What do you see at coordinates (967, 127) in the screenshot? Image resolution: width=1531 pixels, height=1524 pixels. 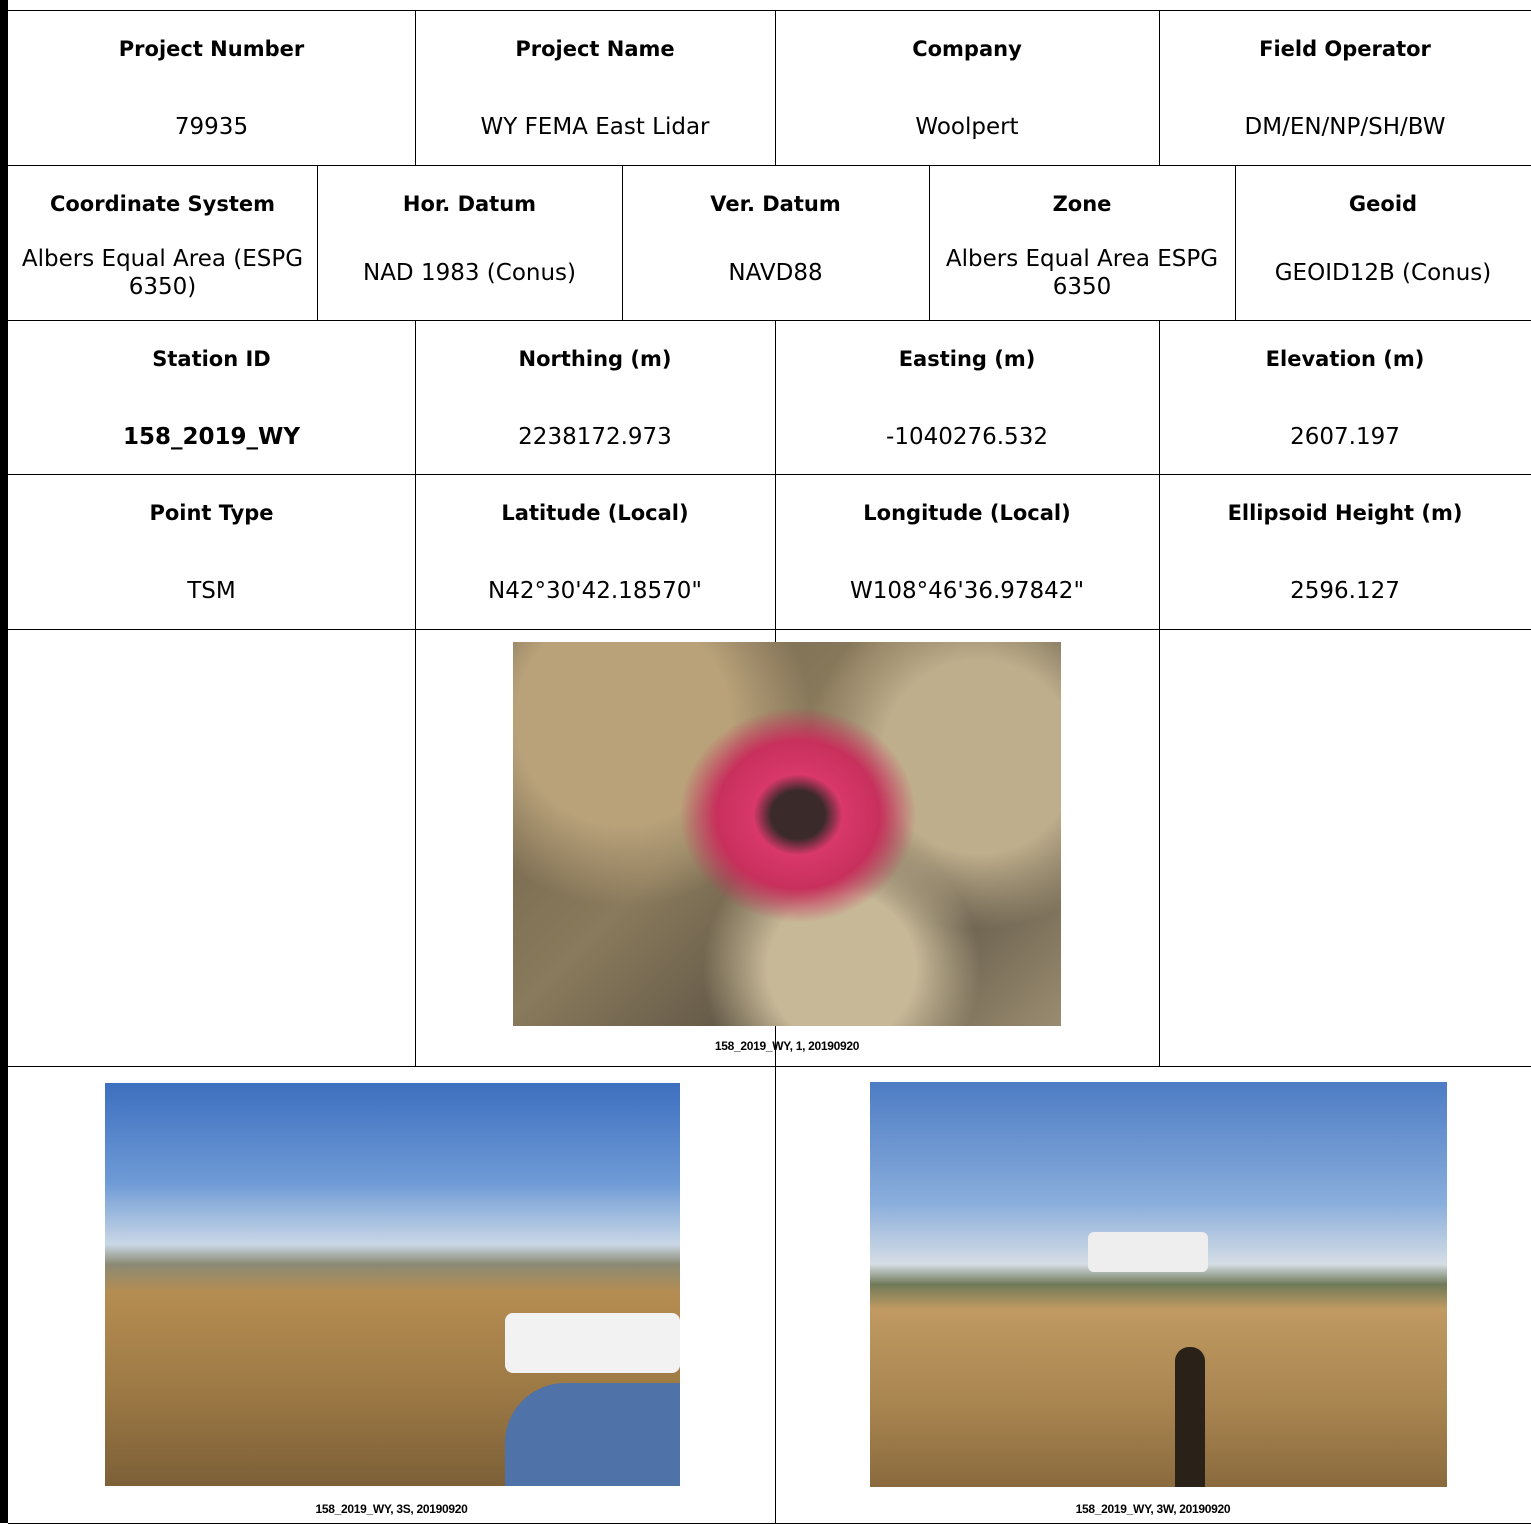 I see `cell-value: Woolpert` at bounding box center [967, 127].